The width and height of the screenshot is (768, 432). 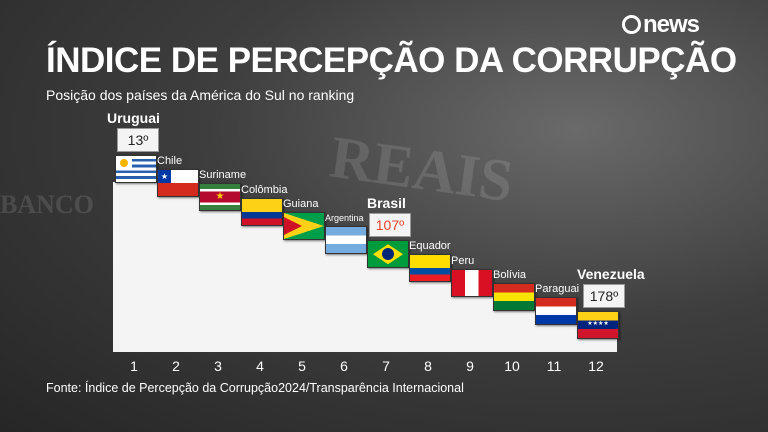 What do you see at coordinates (176, 366) in the screenshot?
I see `position-number: 2` at bounding box center [176, 366].